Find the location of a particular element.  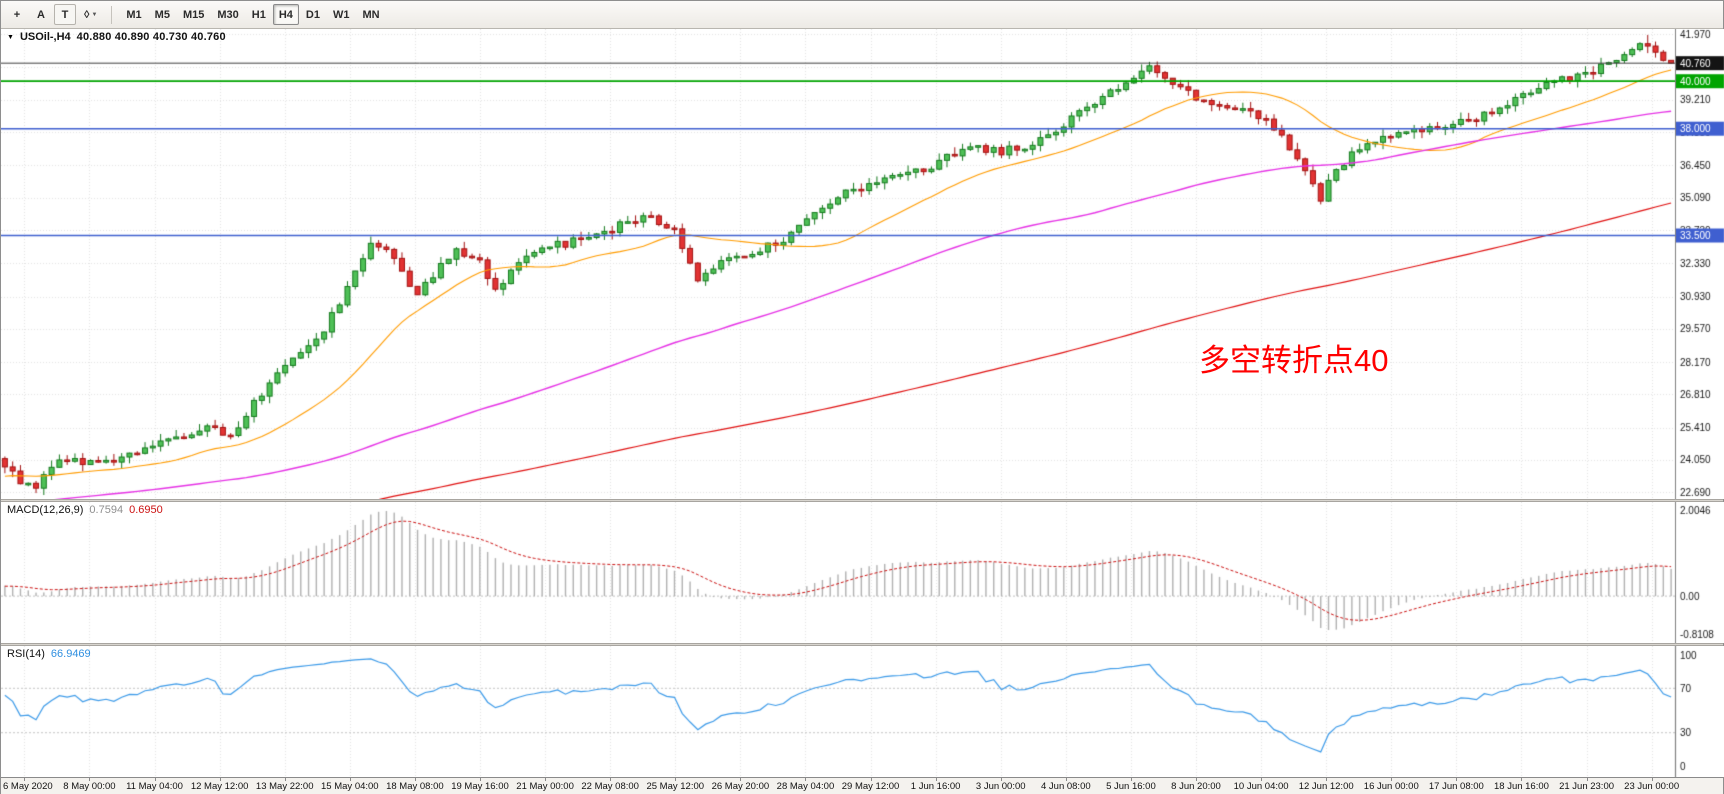

crosshair-icon: + is located at coordinates (17, 14).